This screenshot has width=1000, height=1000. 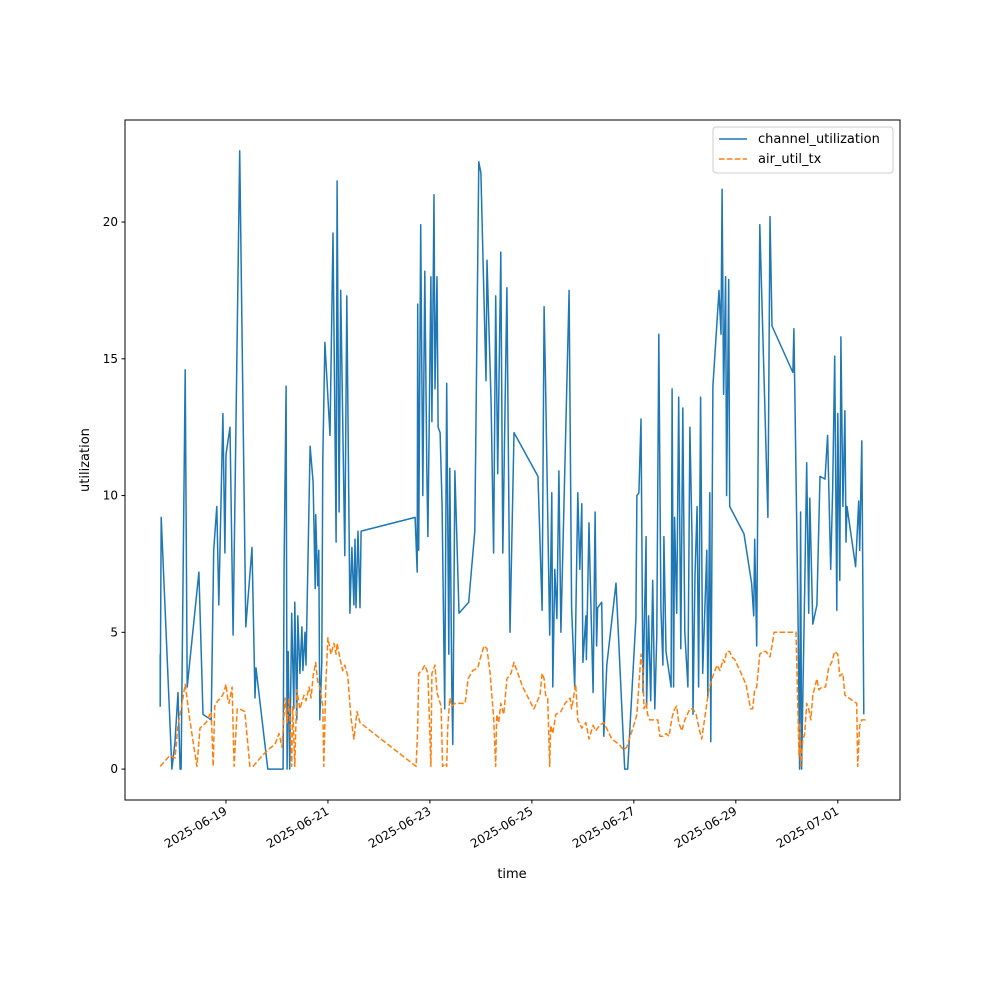 I want to click on y-axis-label: utilization, so click(x=85, y=460).